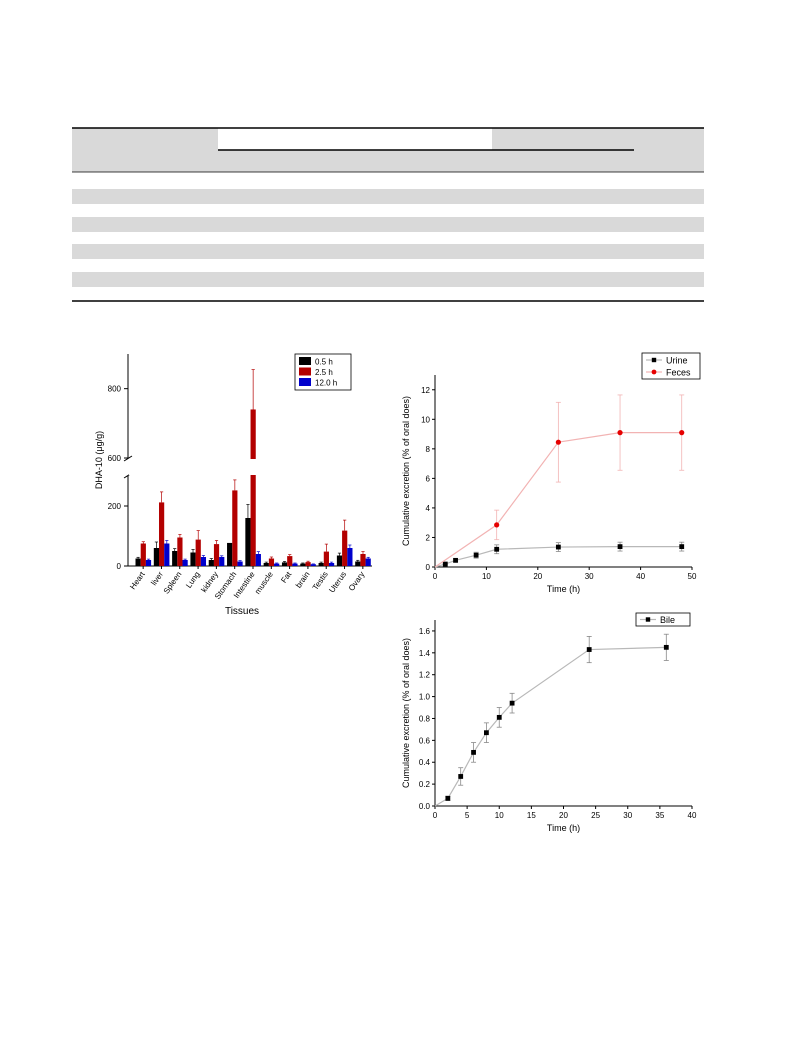 The image size is (793, 1061). Describe the element at coordinates (667, 620) in the screenshot. I see `legend-label: Bile` at that location.